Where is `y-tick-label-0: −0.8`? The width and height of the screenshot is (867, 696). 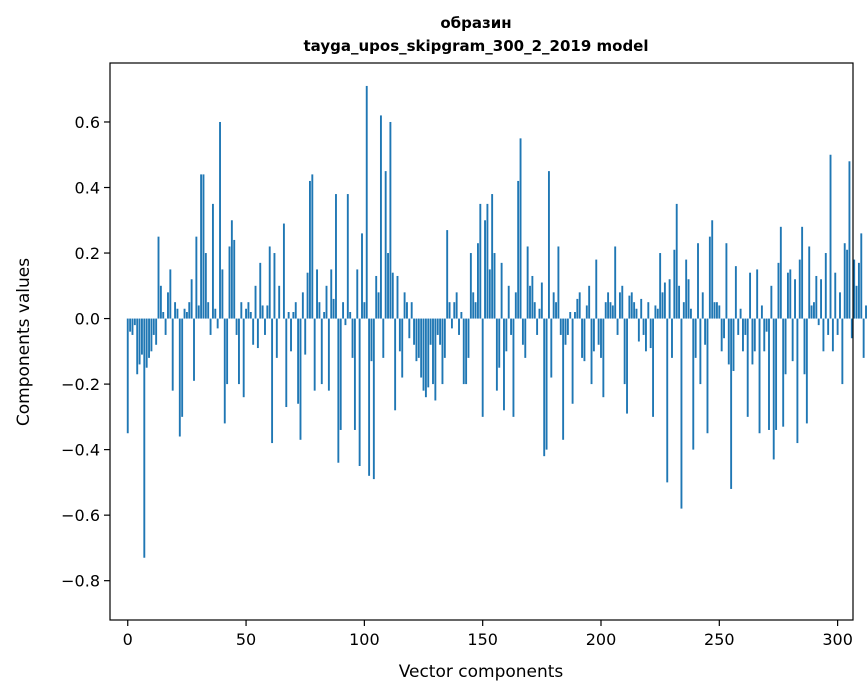
y-tick-label-0: −0.8 is located at coordinates (80, 581).